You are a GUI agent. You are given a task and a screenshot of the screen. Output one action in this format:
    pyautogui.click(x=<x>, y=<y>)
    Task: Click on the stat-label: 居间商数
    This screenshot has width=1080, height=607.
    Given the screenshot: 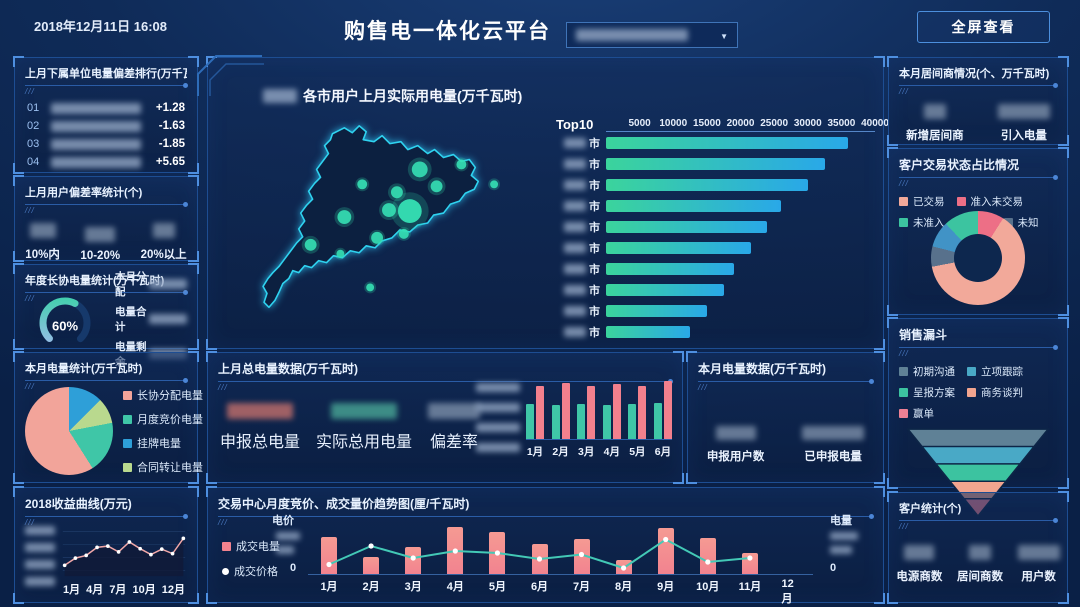 What is the action you would take?
    pyautogui.click(x=979, y=577)
    